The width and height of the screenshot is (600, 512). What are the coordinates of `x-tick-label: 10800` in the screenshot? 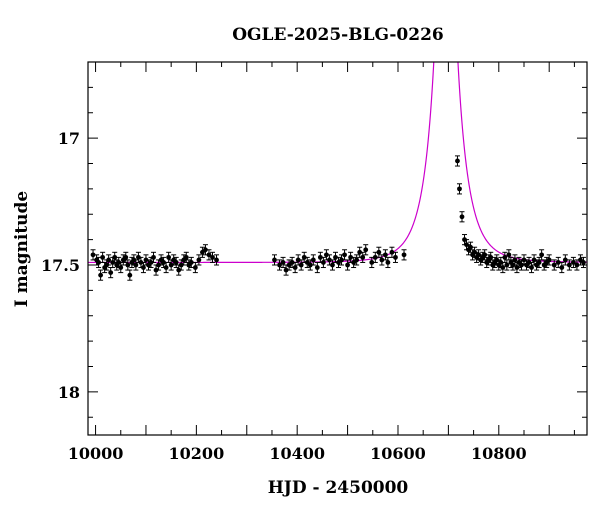 It's located at (499, 453).